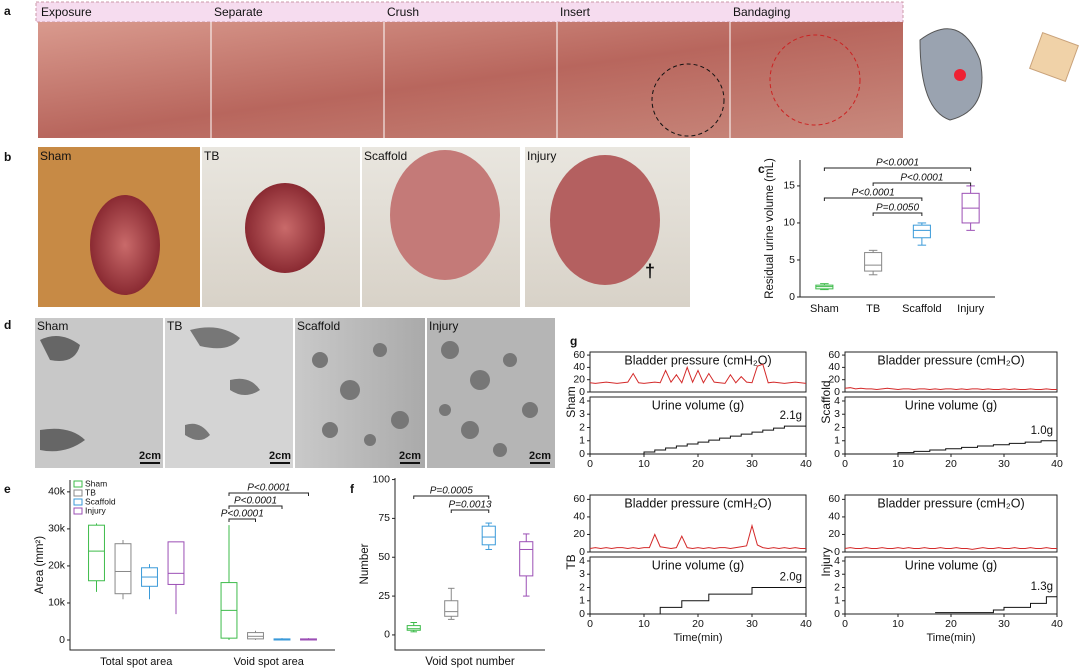  What do you see at coordinates (7, 157) in the screenshot?
I see `panel-label: b` at bounding box center [7, 157].